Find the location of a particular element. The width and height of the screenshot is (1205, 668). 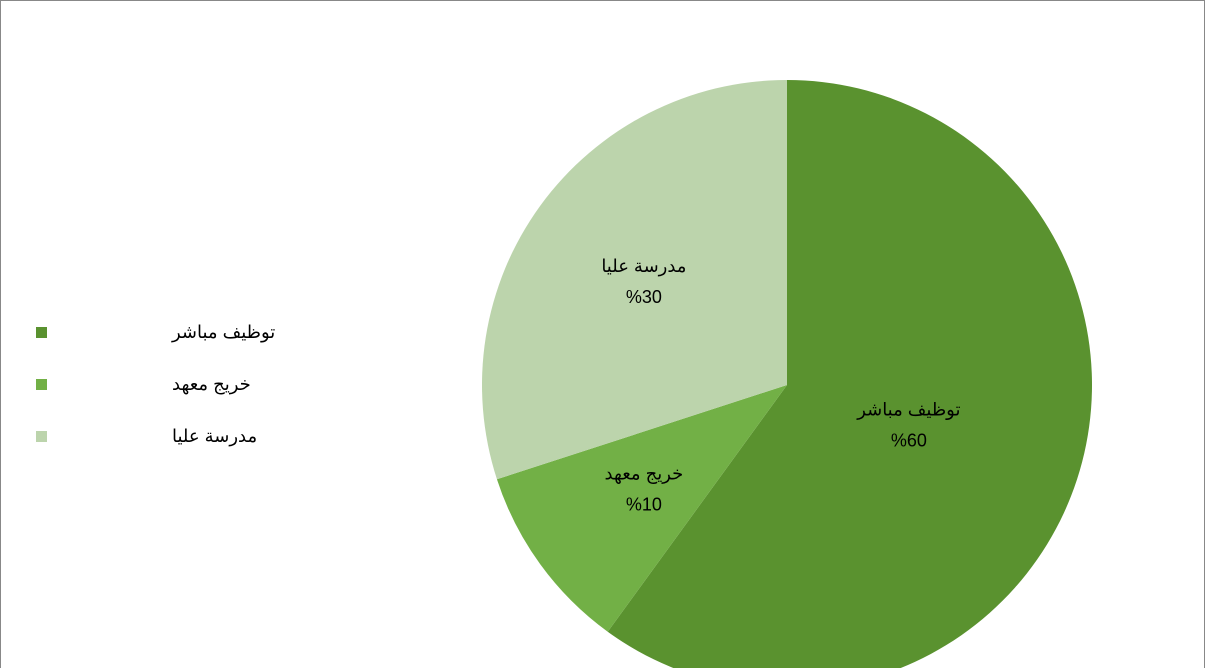

slice-value-label: %30 is located at coordinates (644, 297).